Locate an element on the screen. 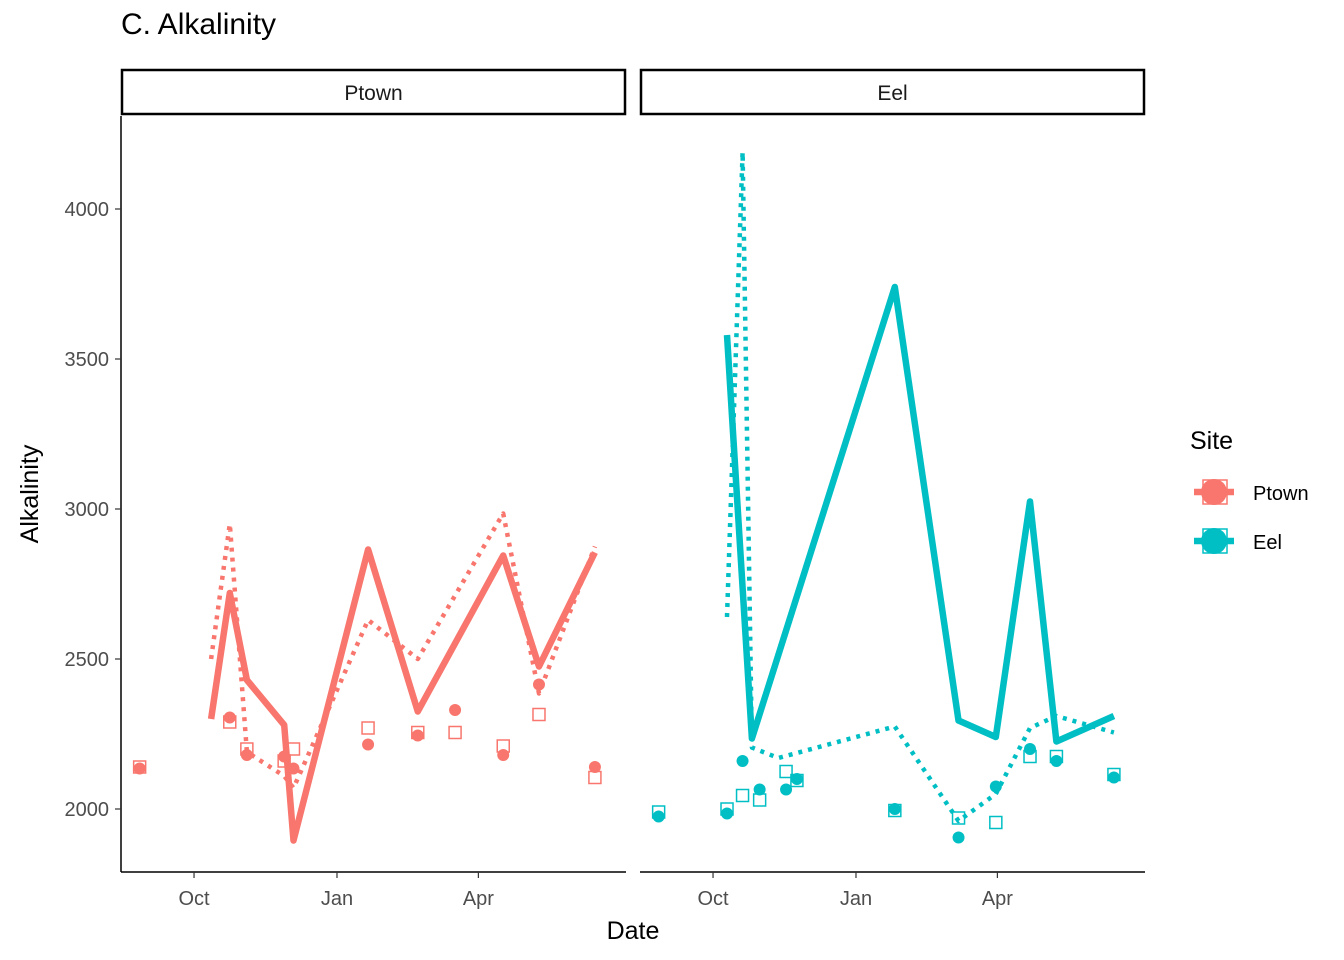  strip-label: Eel is located at coordinates (892, 93).